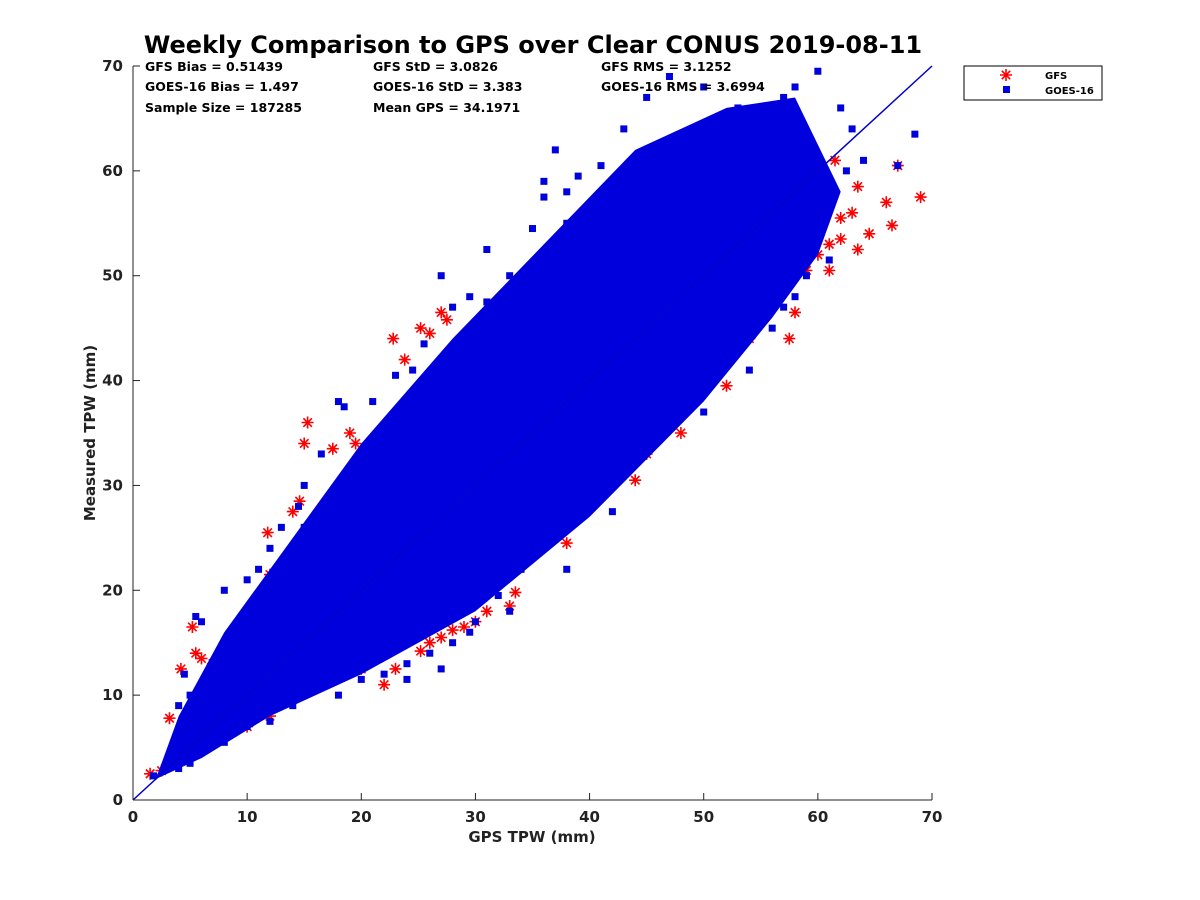  I want to click on legend-gfs-label: GFS, so click(1056, 76).